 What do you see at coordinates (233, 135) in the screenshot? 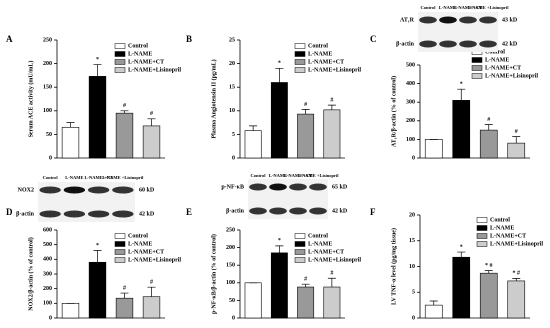
I see `y-tick-label: 5` at bounding box center [233, 135].